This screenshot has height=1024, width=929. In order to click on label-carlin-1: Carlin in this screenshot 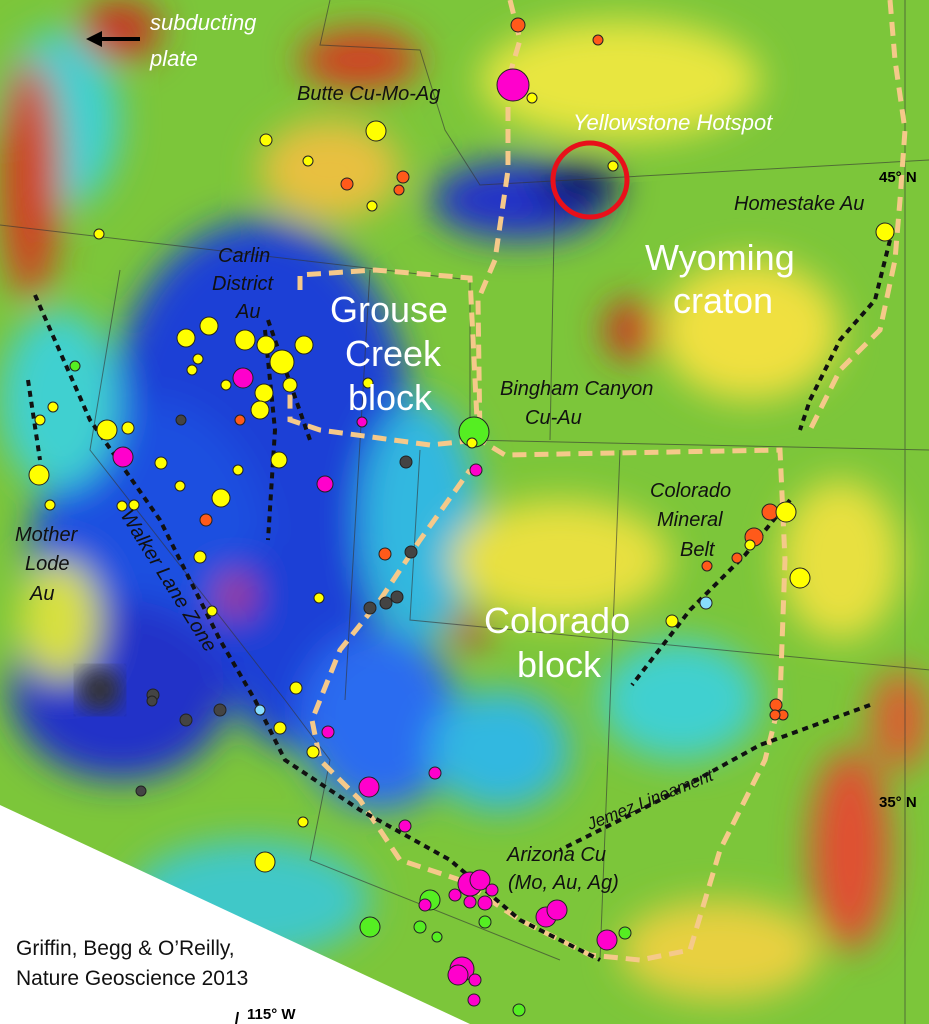, I will do `click(244, 256)`.